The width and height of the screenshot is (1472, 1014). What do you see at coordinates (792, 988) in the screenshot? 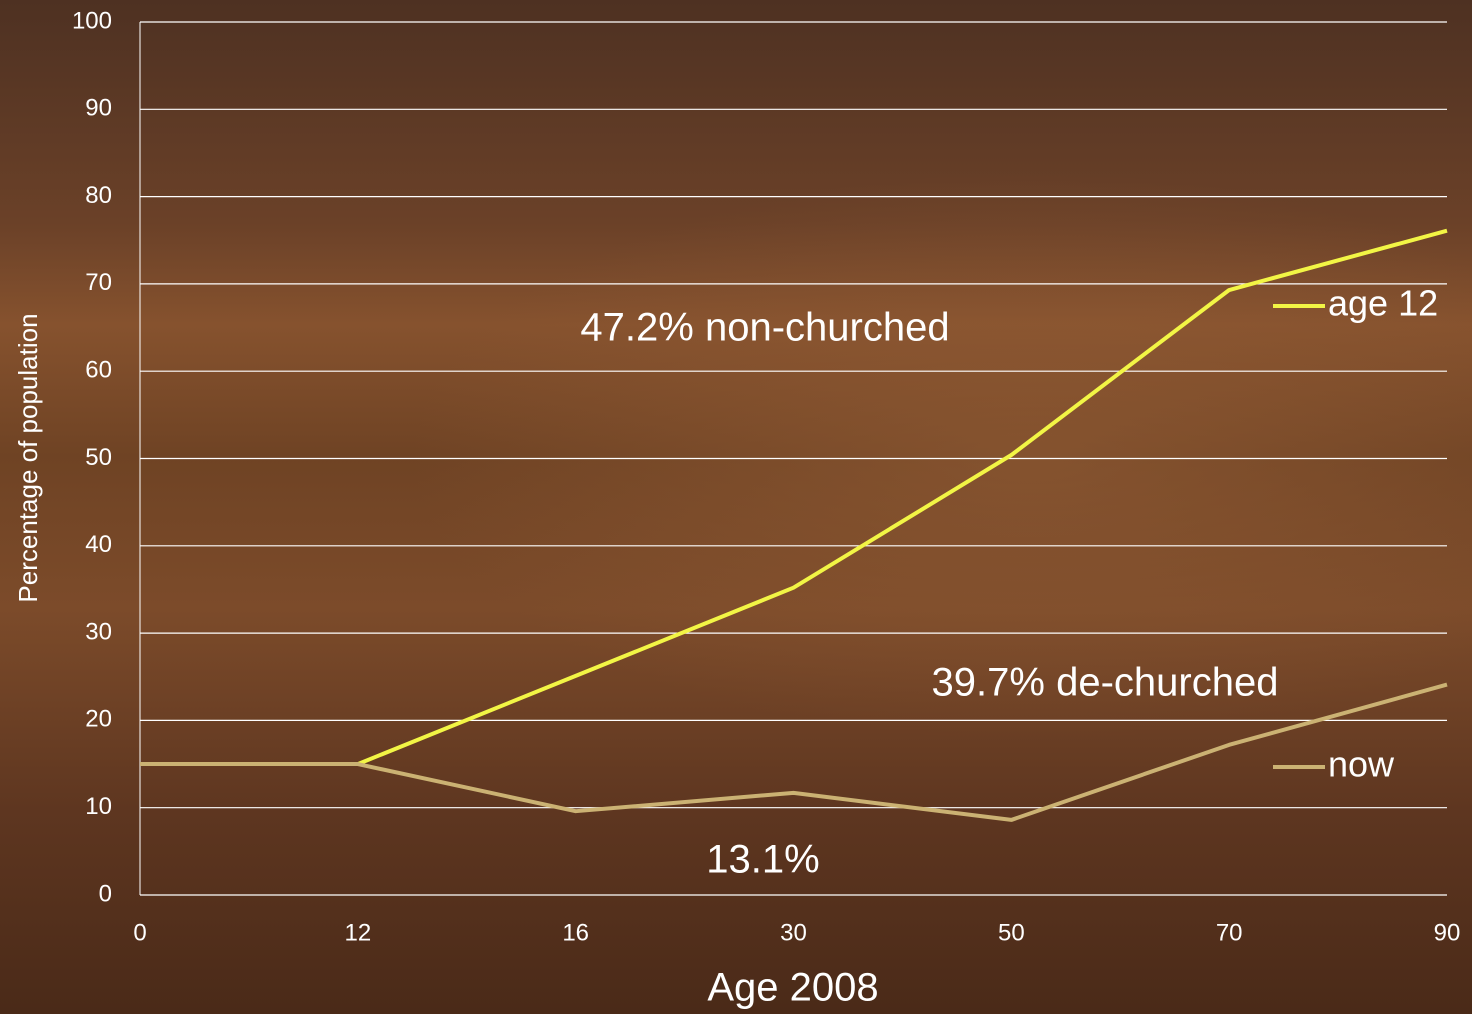
I see `x-axis-label: Age 2008` at bounding box center [792, 988].